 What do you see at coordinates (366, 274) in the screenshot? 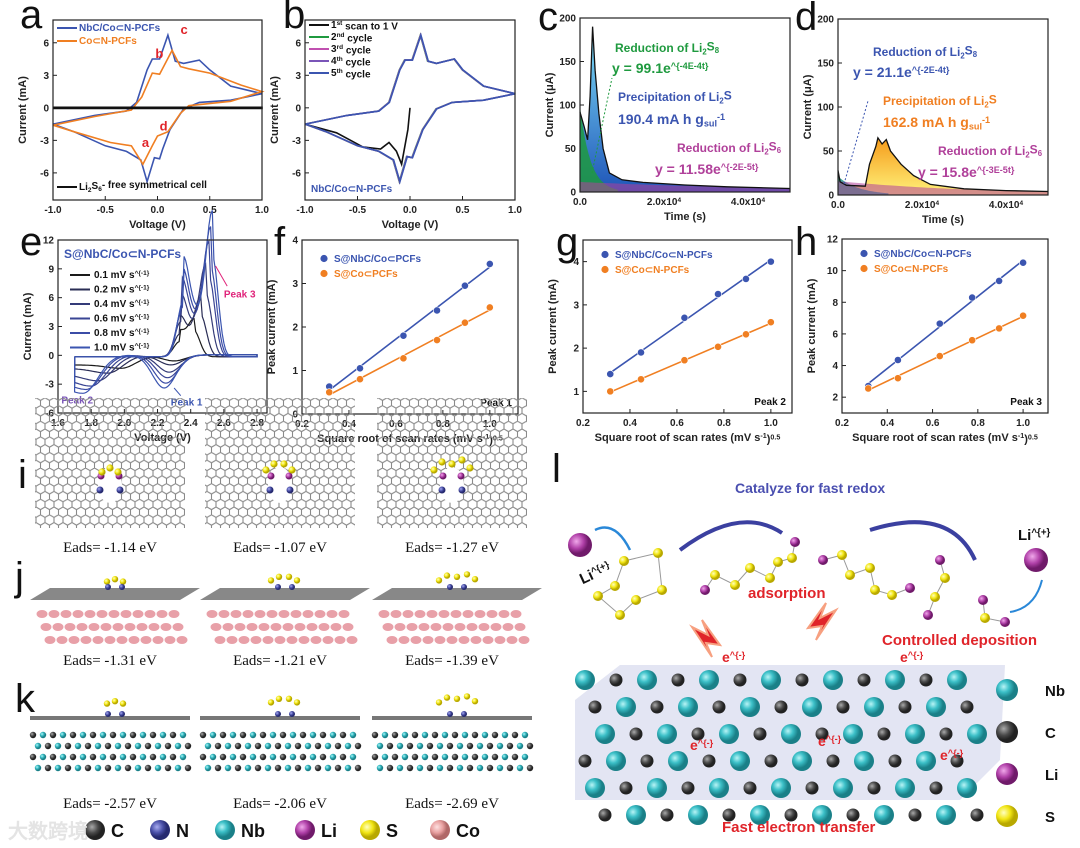
I see `legend-label: S@Co⊂PCFs` at bounding box center [366, 274].